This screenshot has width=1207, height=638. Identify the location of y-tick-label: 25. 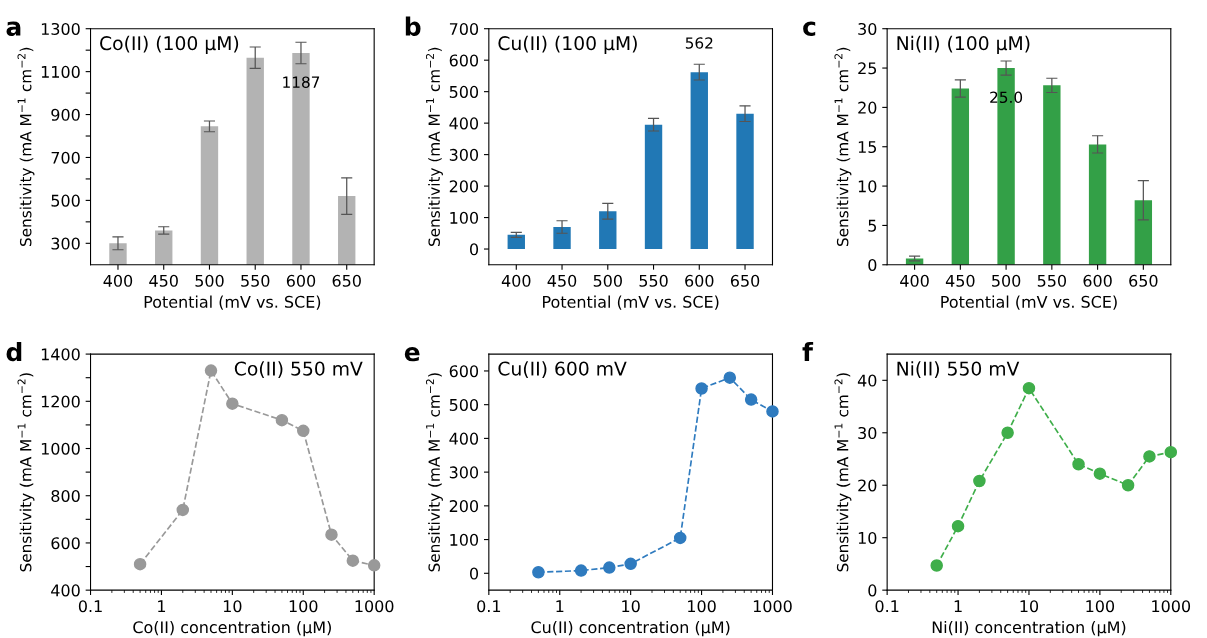
(867, 68).